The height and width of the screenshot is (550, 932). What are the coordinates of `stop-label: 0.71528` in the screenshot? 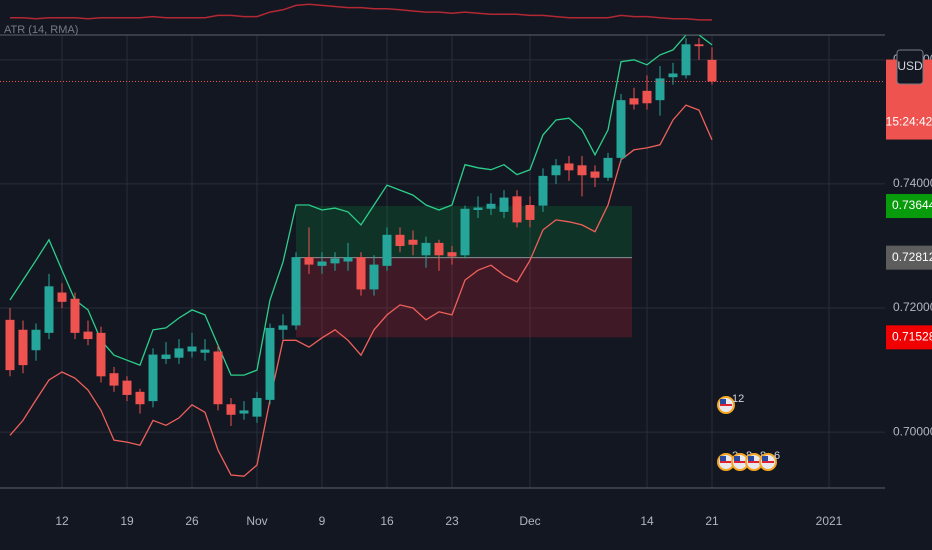 It's located at (912, 337).